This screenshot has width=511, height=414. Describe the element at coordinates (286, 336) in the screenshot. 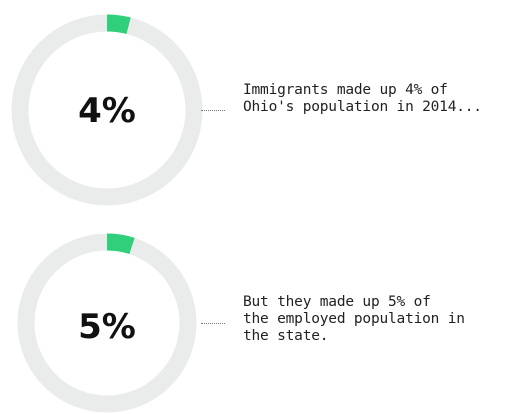

I see `caption-line: the state.` at that location.